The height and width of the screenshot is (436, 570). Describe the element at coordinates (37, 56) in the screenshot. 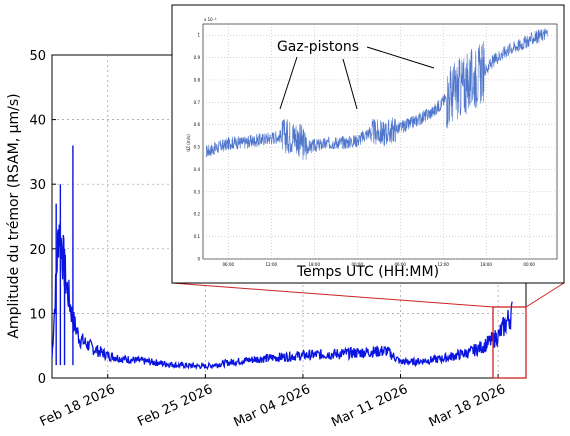

I see `main-y-tick-label: 50` at that location.